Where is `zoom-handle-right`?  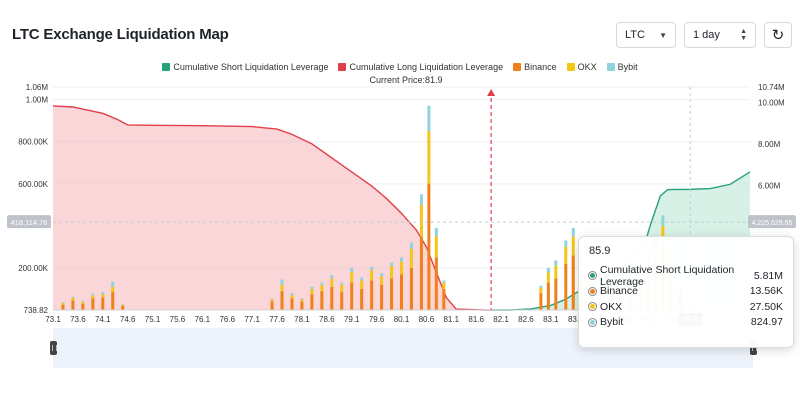 zoom-handle-right is located at coordinates (753, 348).